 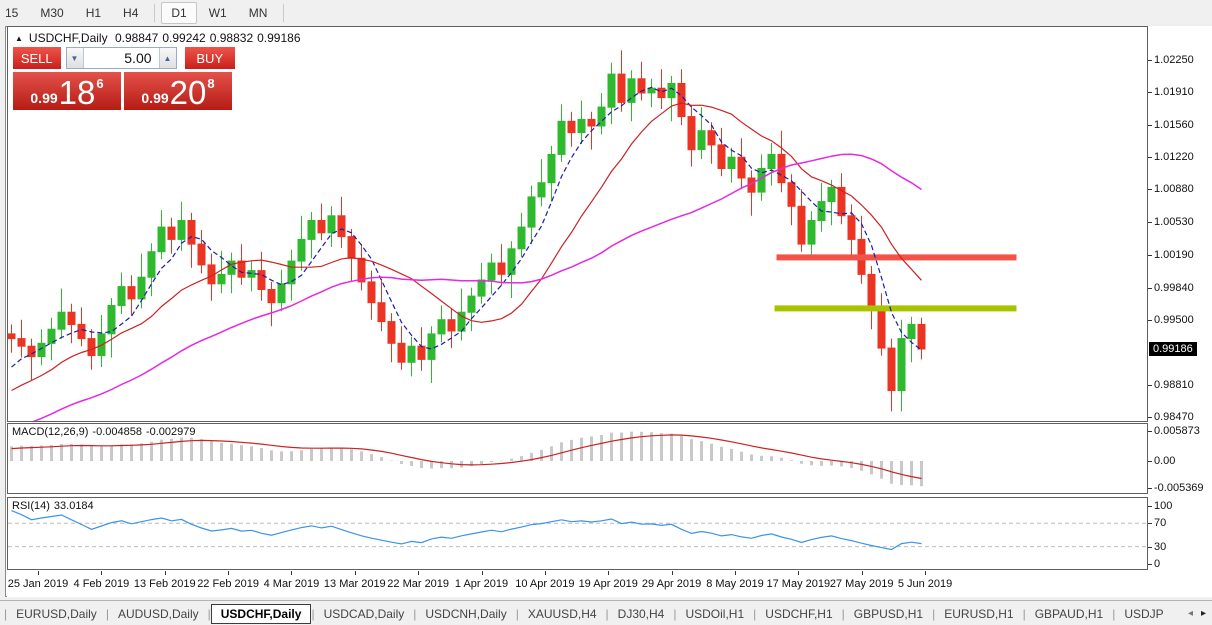 I want to click on chart-tab-usdcad-daily: USDCAD,Daily, so click(x=364, y=613).